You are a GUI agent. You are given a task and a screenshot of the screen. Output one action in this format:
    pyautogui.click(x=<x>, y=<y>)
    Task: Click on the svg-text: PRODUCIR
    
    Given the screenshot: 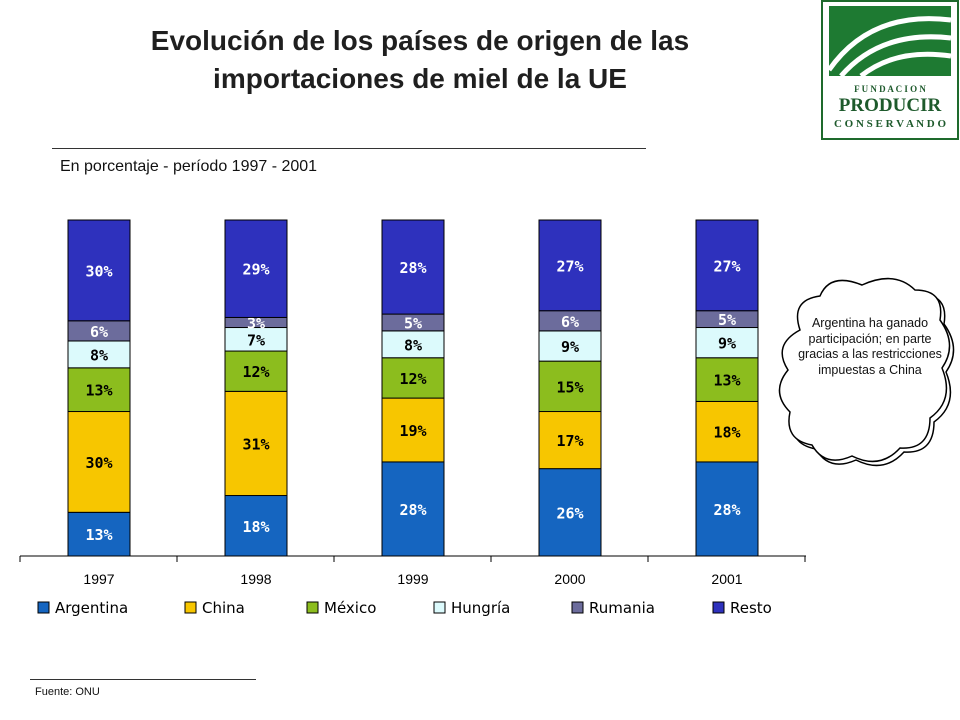 What is the action you would take?
    pyautogui.click(x=890, y=105)
    